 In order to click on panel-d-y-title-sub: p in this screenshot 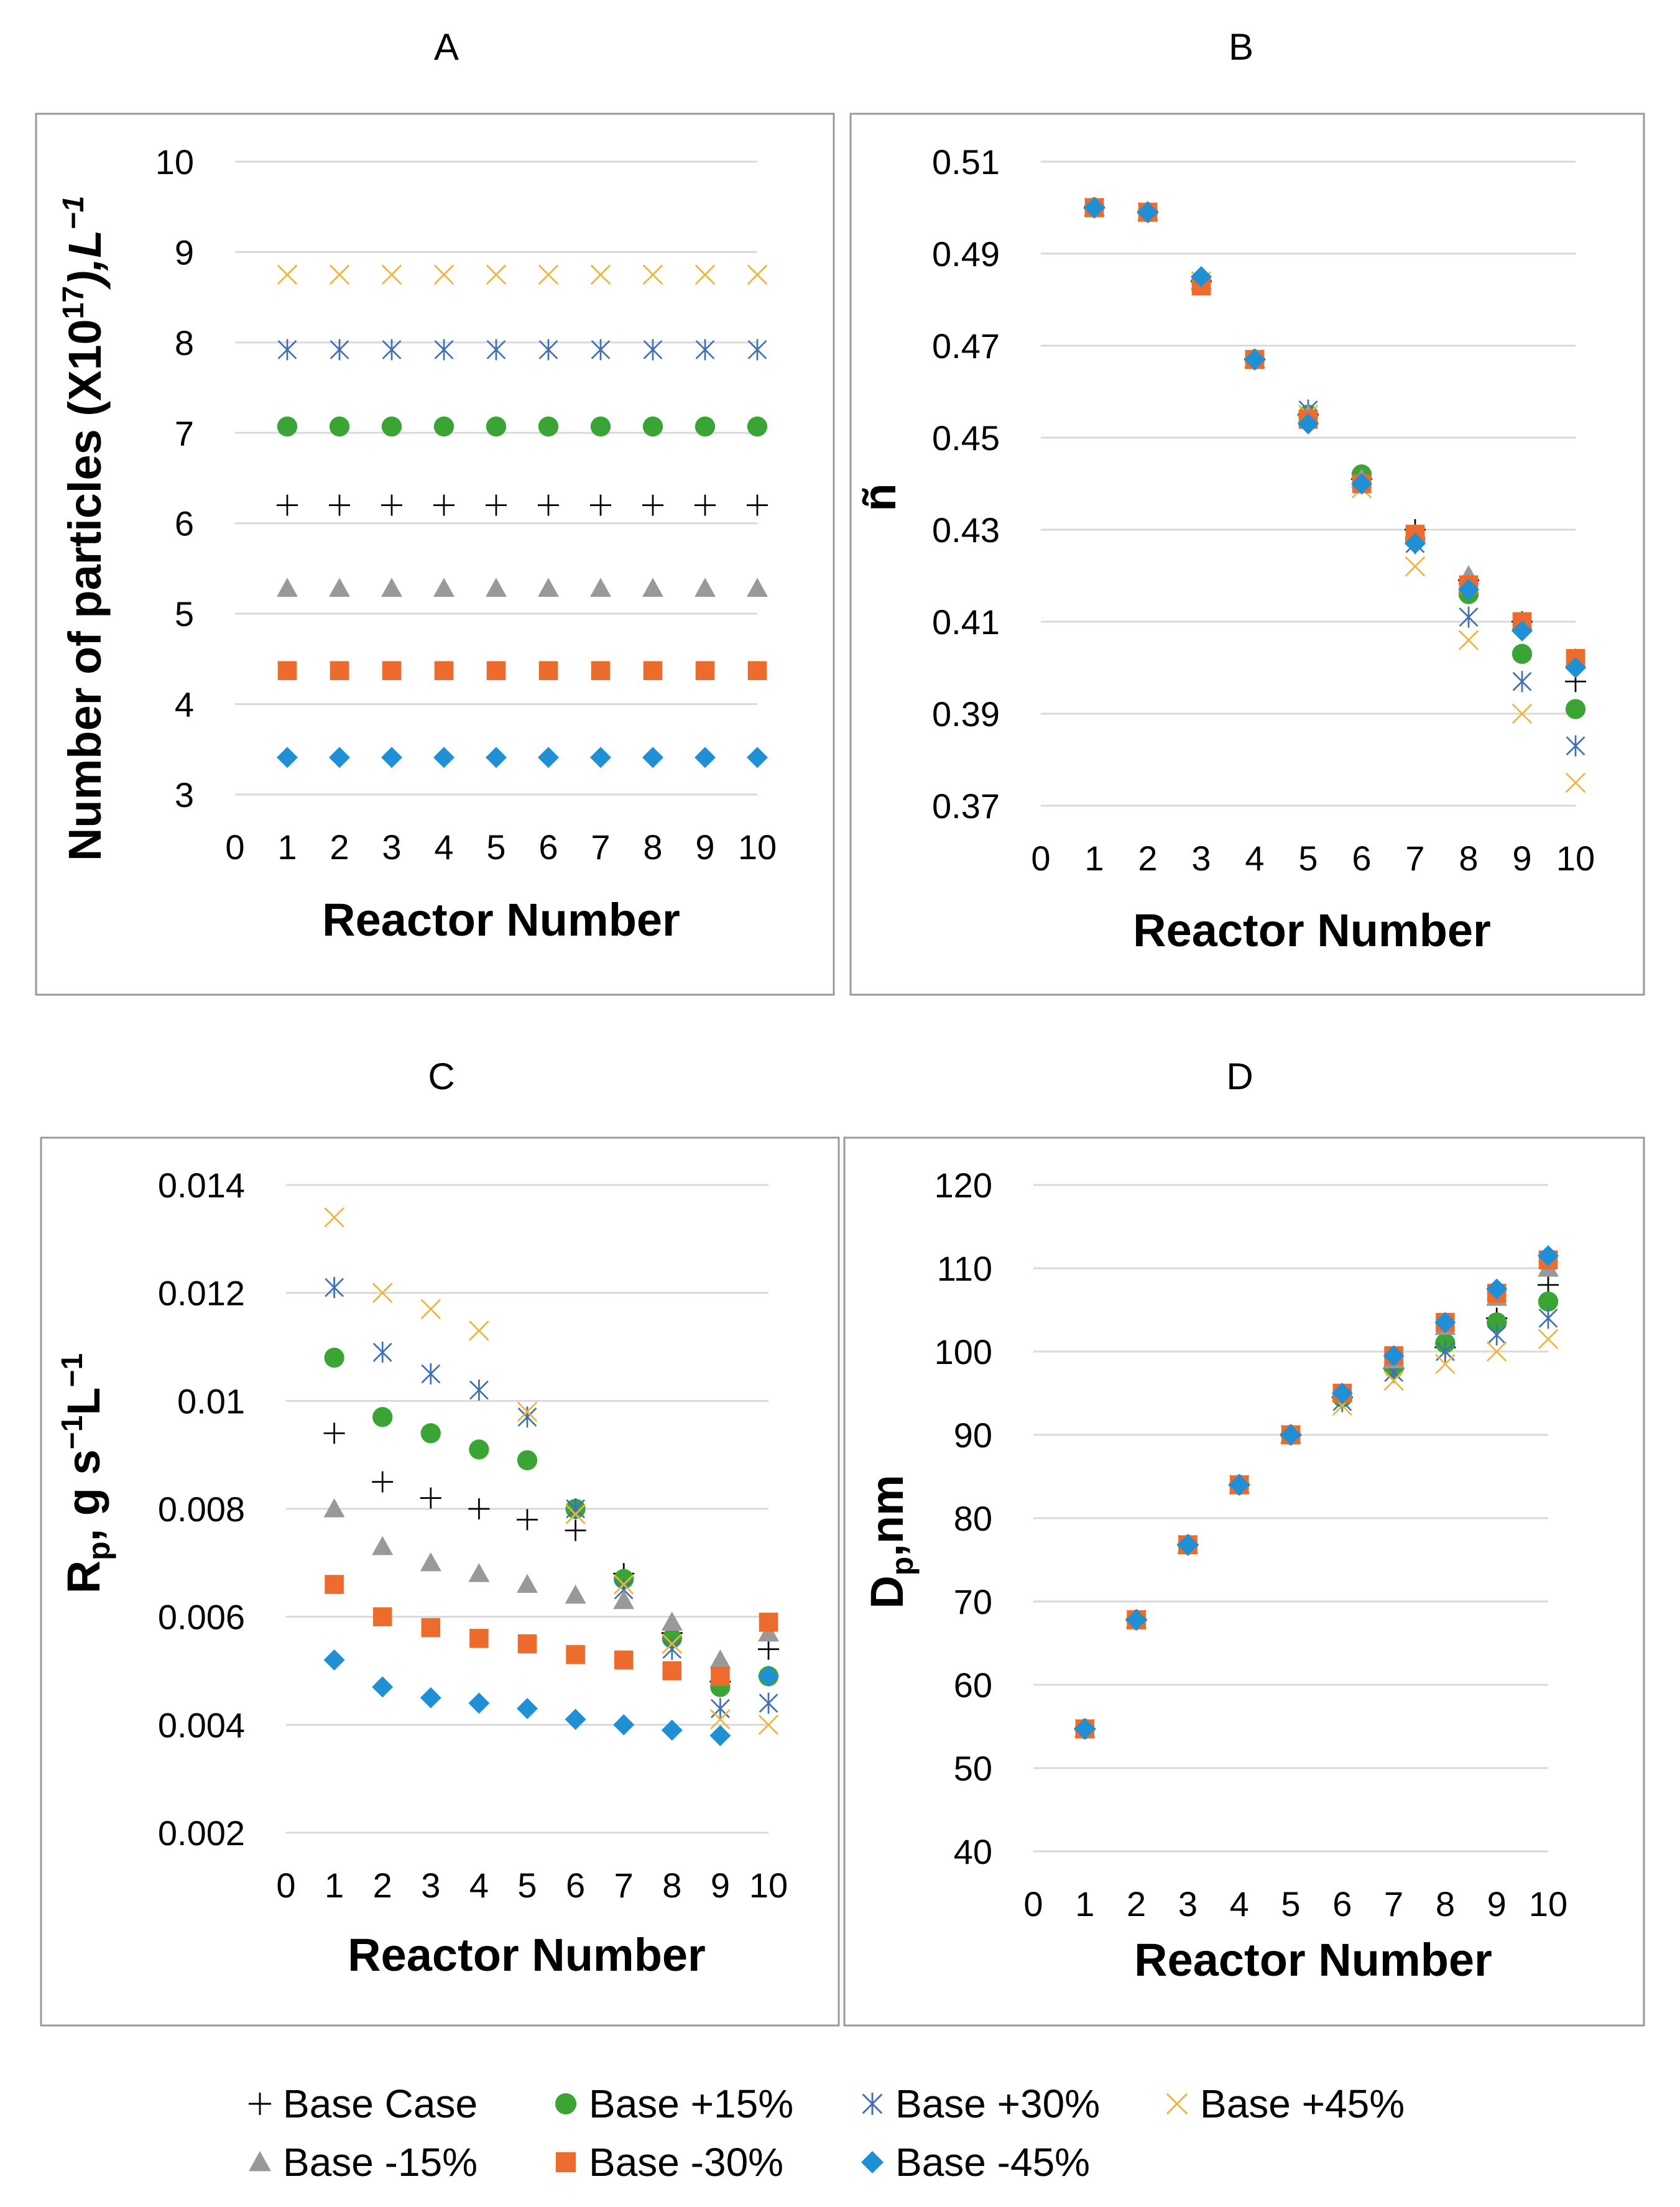, I will do `click(903, 1566)`.